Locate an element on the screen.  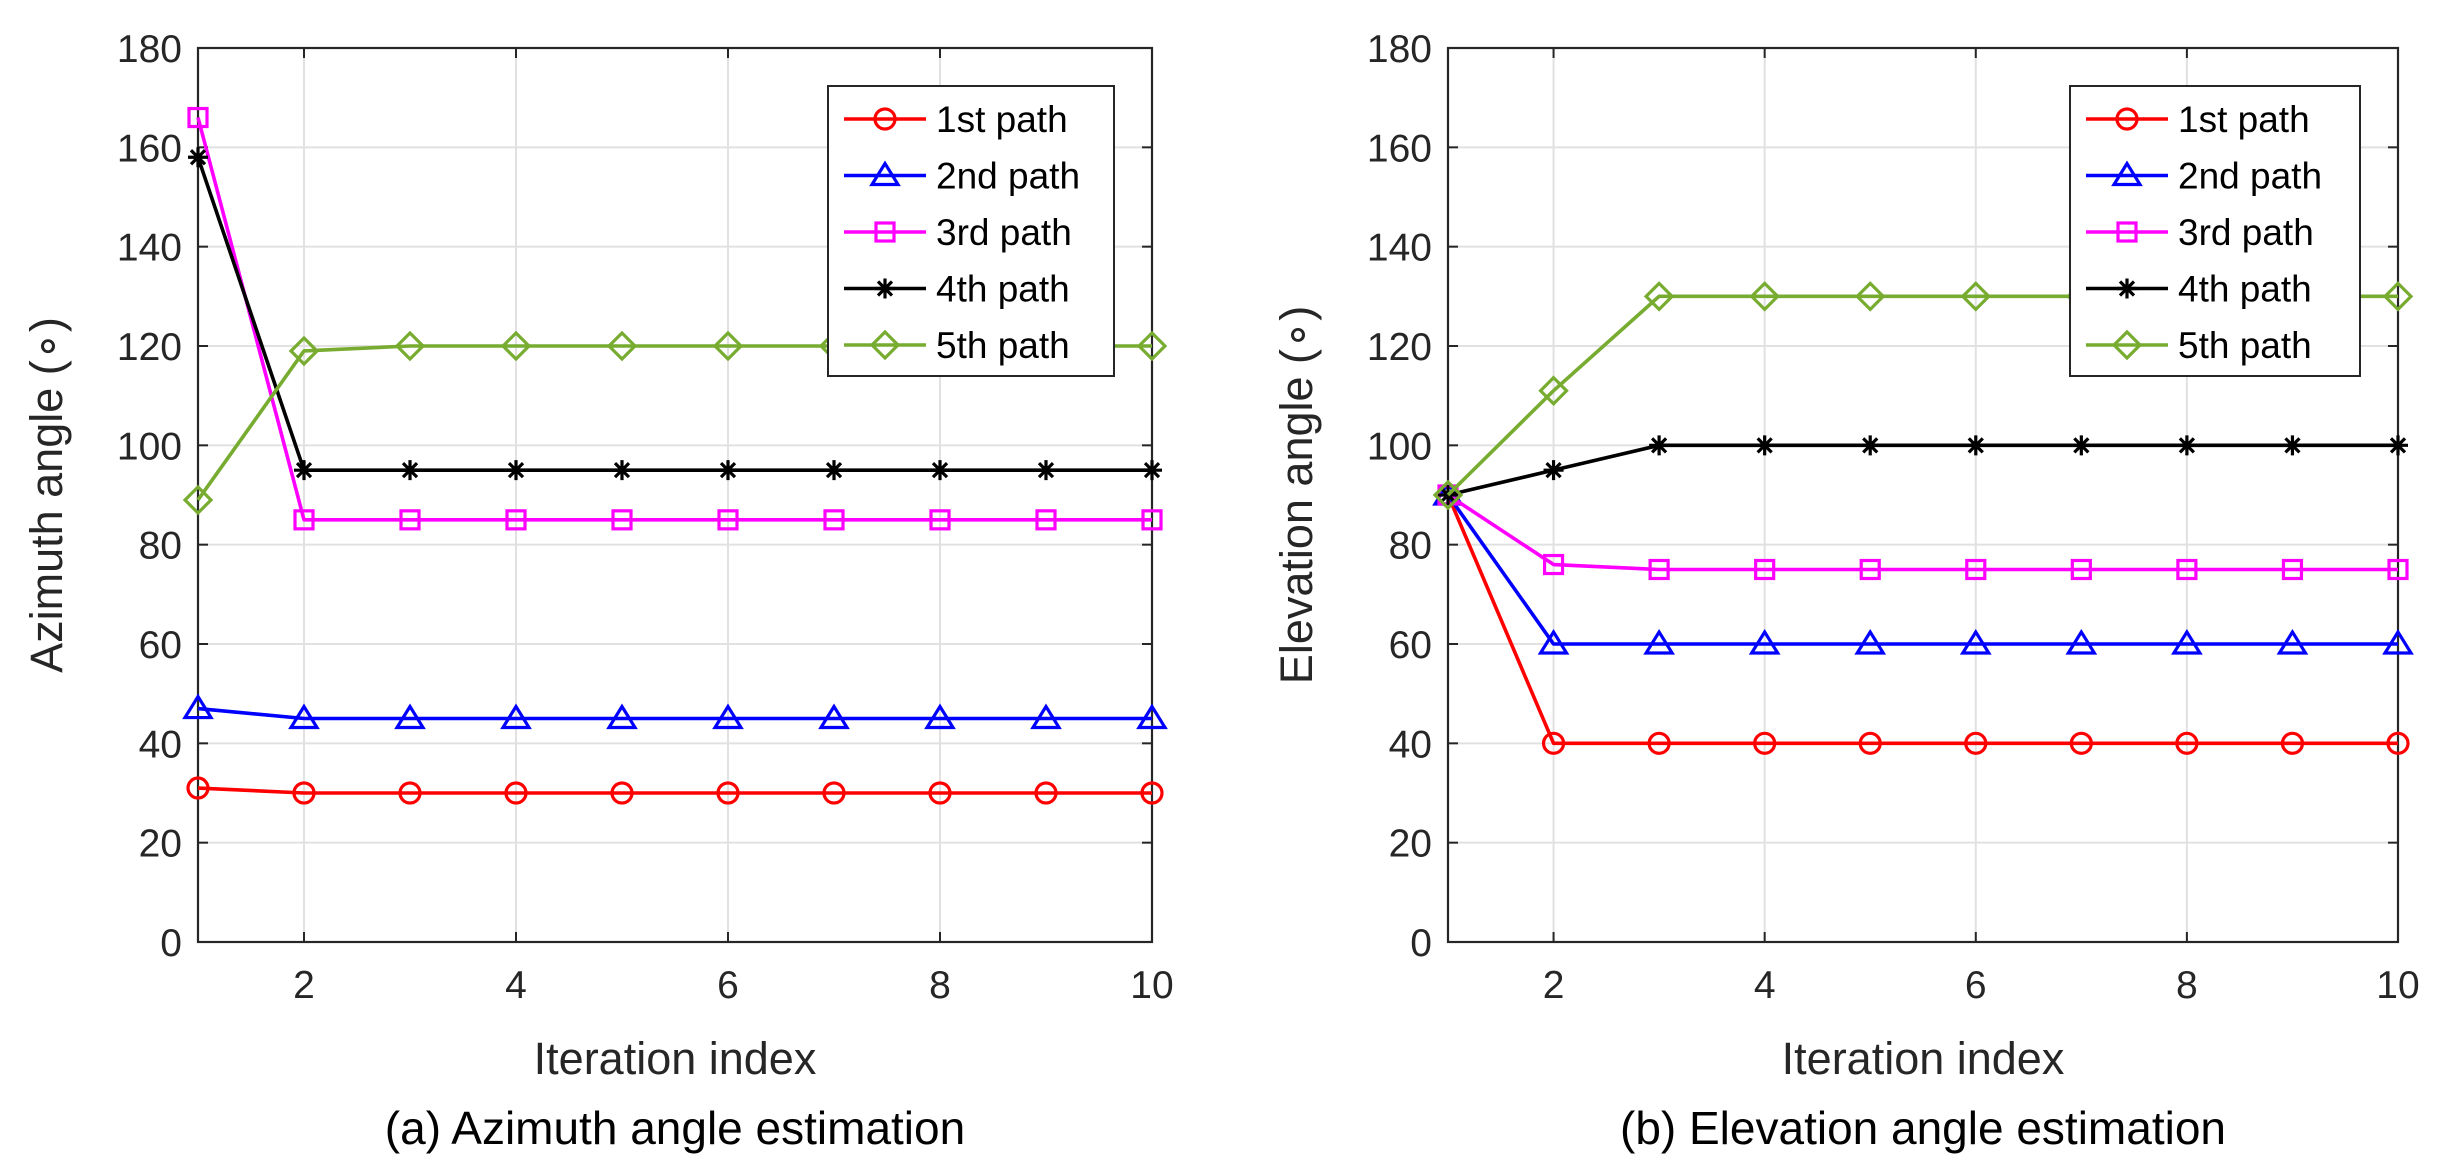
x-tick-label: 4 is located at coordinates (516, 985).